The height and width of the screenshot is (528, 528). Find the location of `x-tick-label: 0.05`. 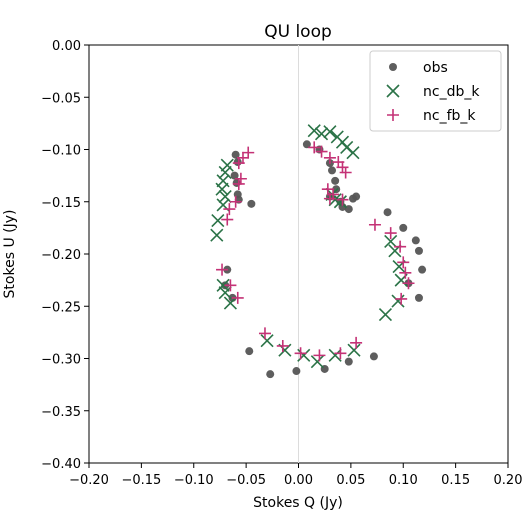

x-tick-label: 0.05 is located at coordinates (350, 480).